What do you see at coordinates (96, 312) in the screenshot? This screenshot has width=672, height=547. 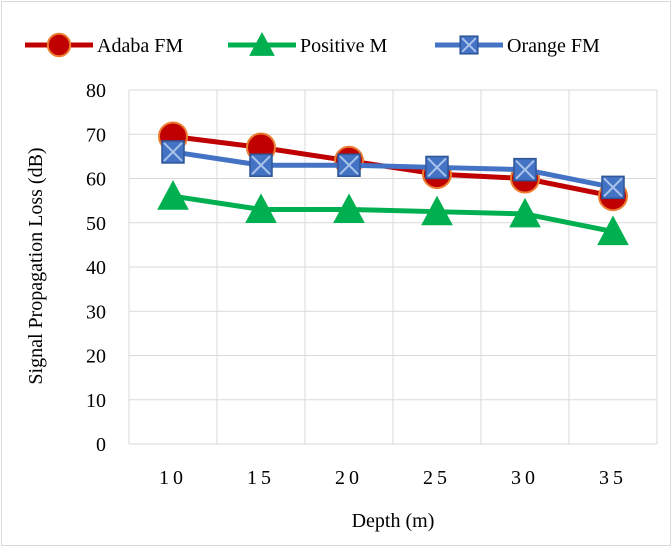 I see `y-tick-label: 30` at bounding box center [96, 312].